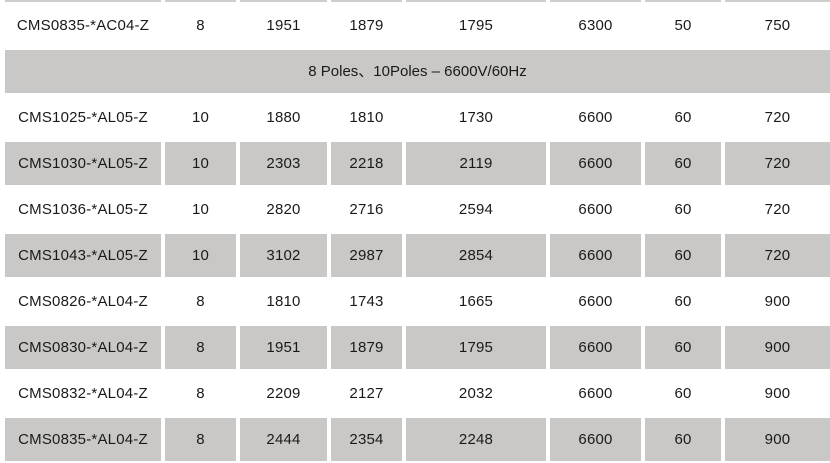 The width and height of the screenshot is (830, 463). Describe the element at coordinates (476, 301) in the screenshot. I see `value-cell: 1665` at that location.